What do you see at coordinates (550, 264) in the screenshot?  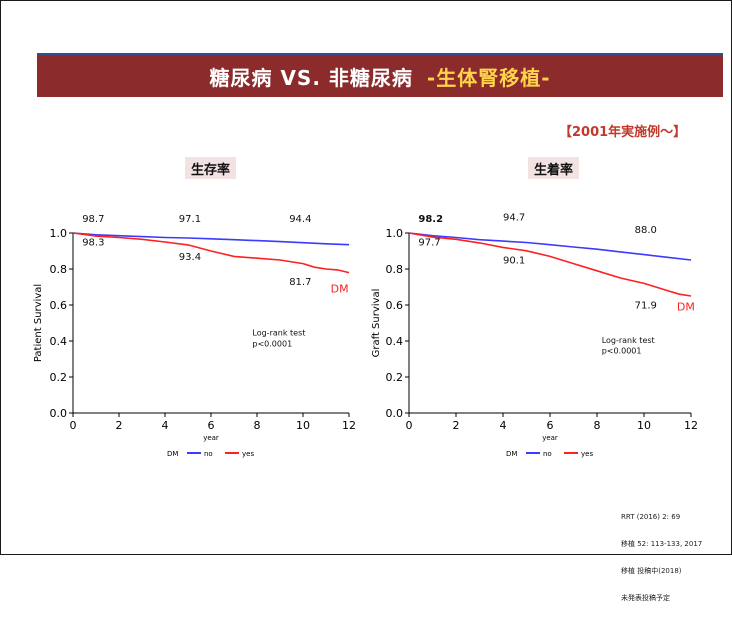 I see `series-line-yes` at bounding box center [550, 264].